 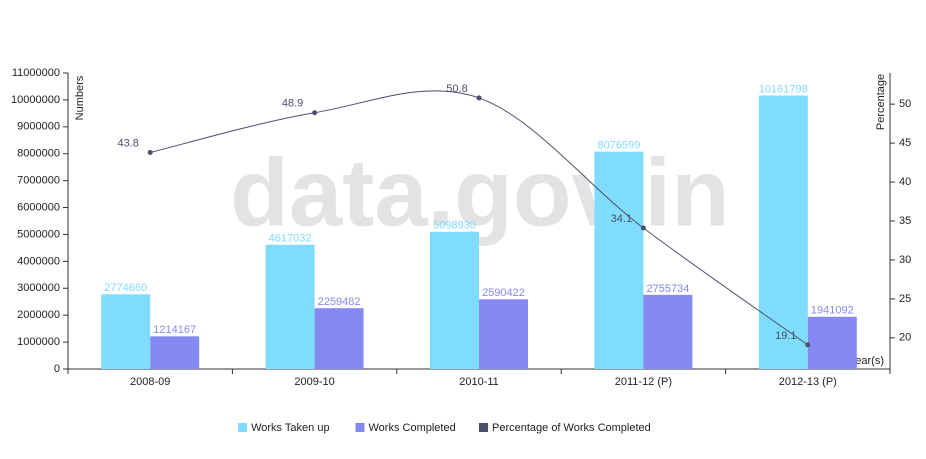 What do you see at coordinates (80, 97) in the screenshot?
I see `y-axis-label: Numbers` at bounding box center [80, 97].